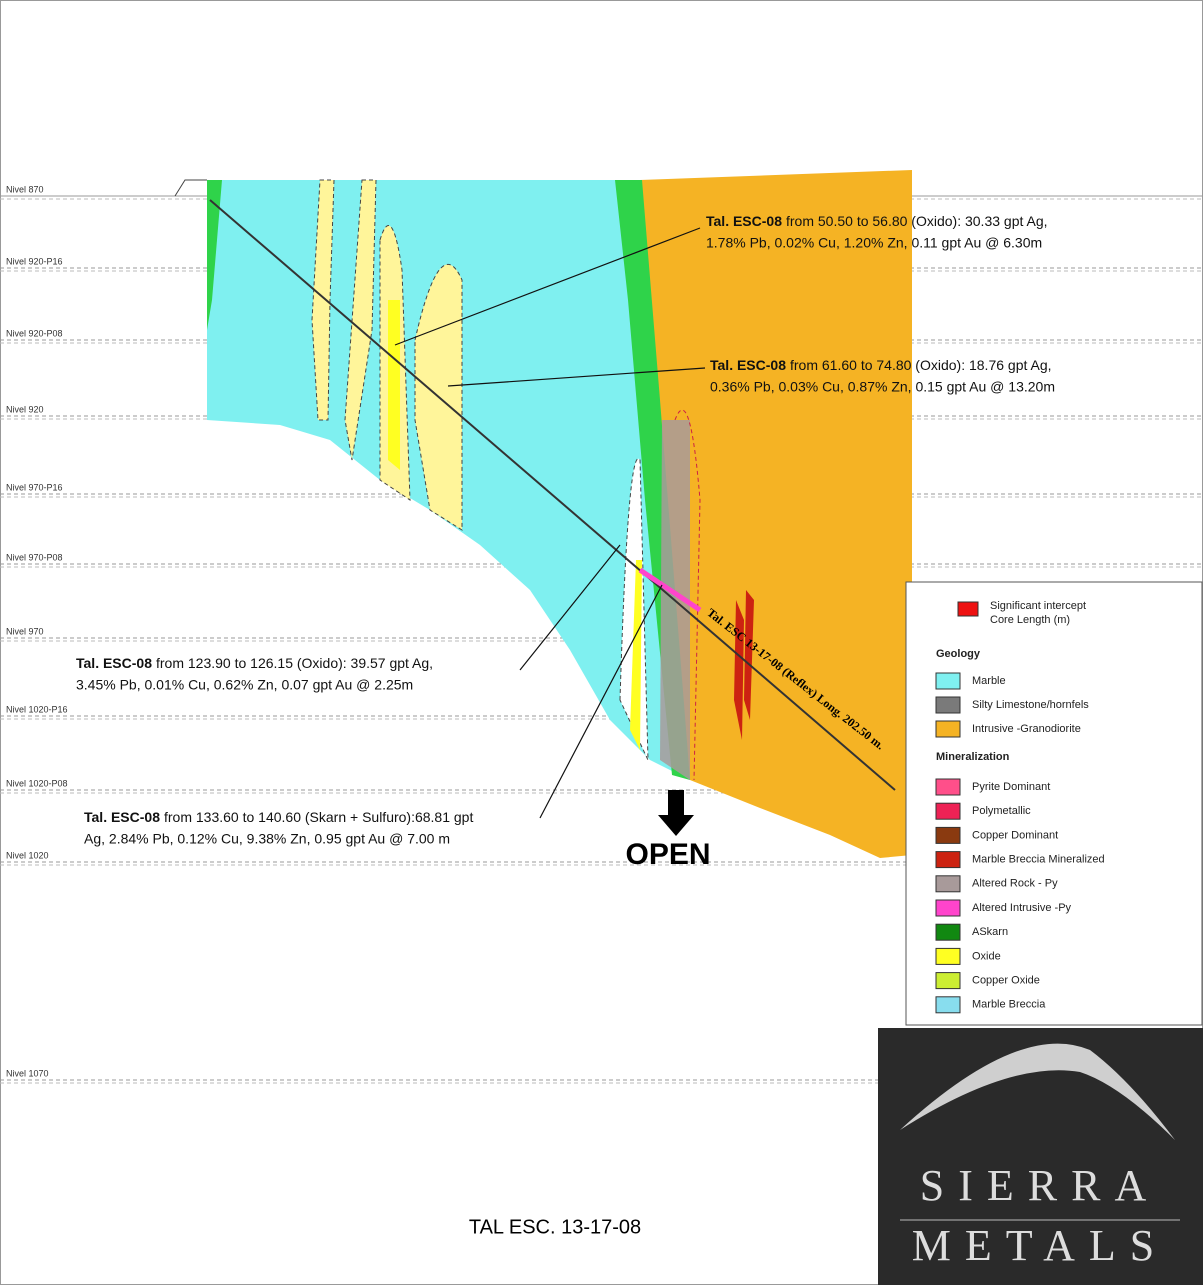 The height and width of the screenshot is (1285, 1203). Describe the element at coordinates (1001, 811) in the screenshot. I see `legend-label: Polymetallic` at that location.